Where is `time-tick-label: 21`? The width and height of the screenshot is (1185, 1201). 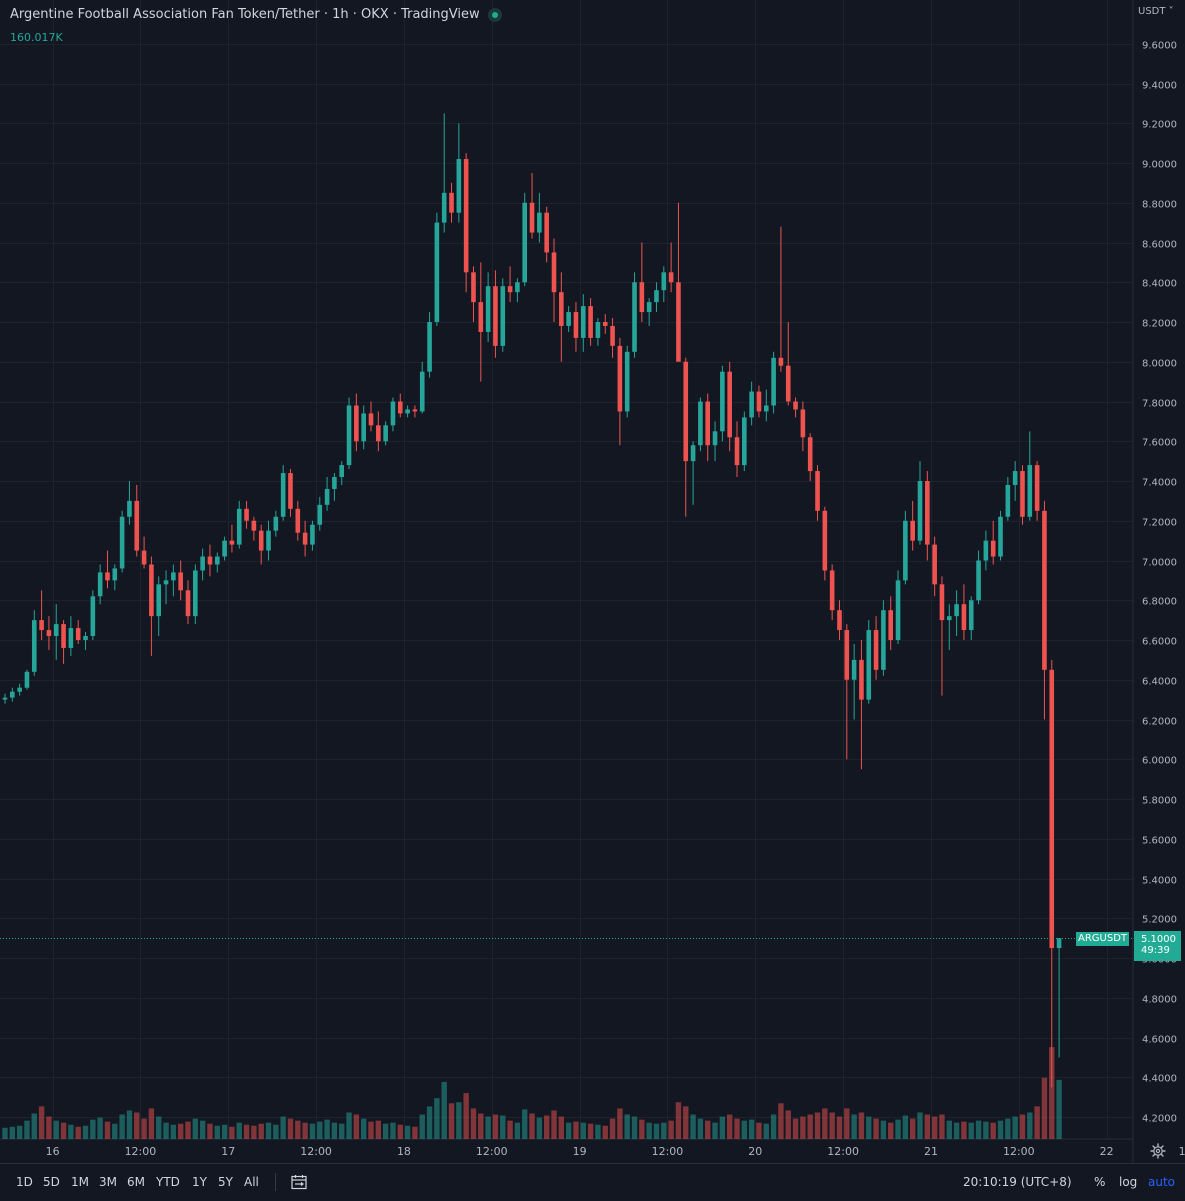 time-tick-label: 21 is located at coordinates (931, 1151).